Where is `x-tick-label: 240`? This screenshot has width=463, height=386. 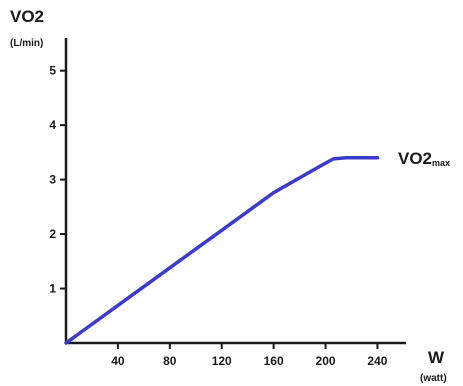 x-tick-label: 240 is located at coordinates (377, 361).